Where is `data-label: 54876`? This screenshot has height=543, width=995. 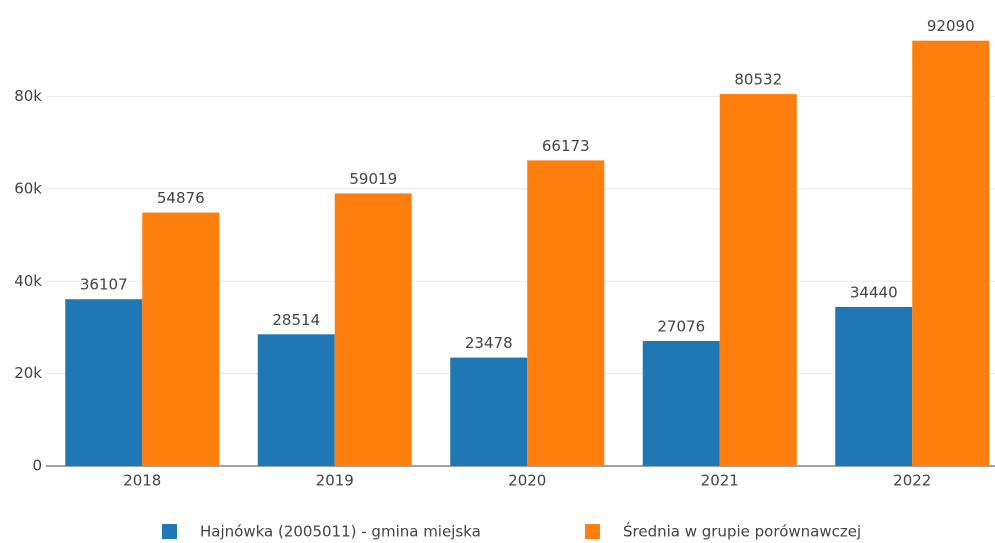
data-label: 54876 is located at coordinates (181, 198).